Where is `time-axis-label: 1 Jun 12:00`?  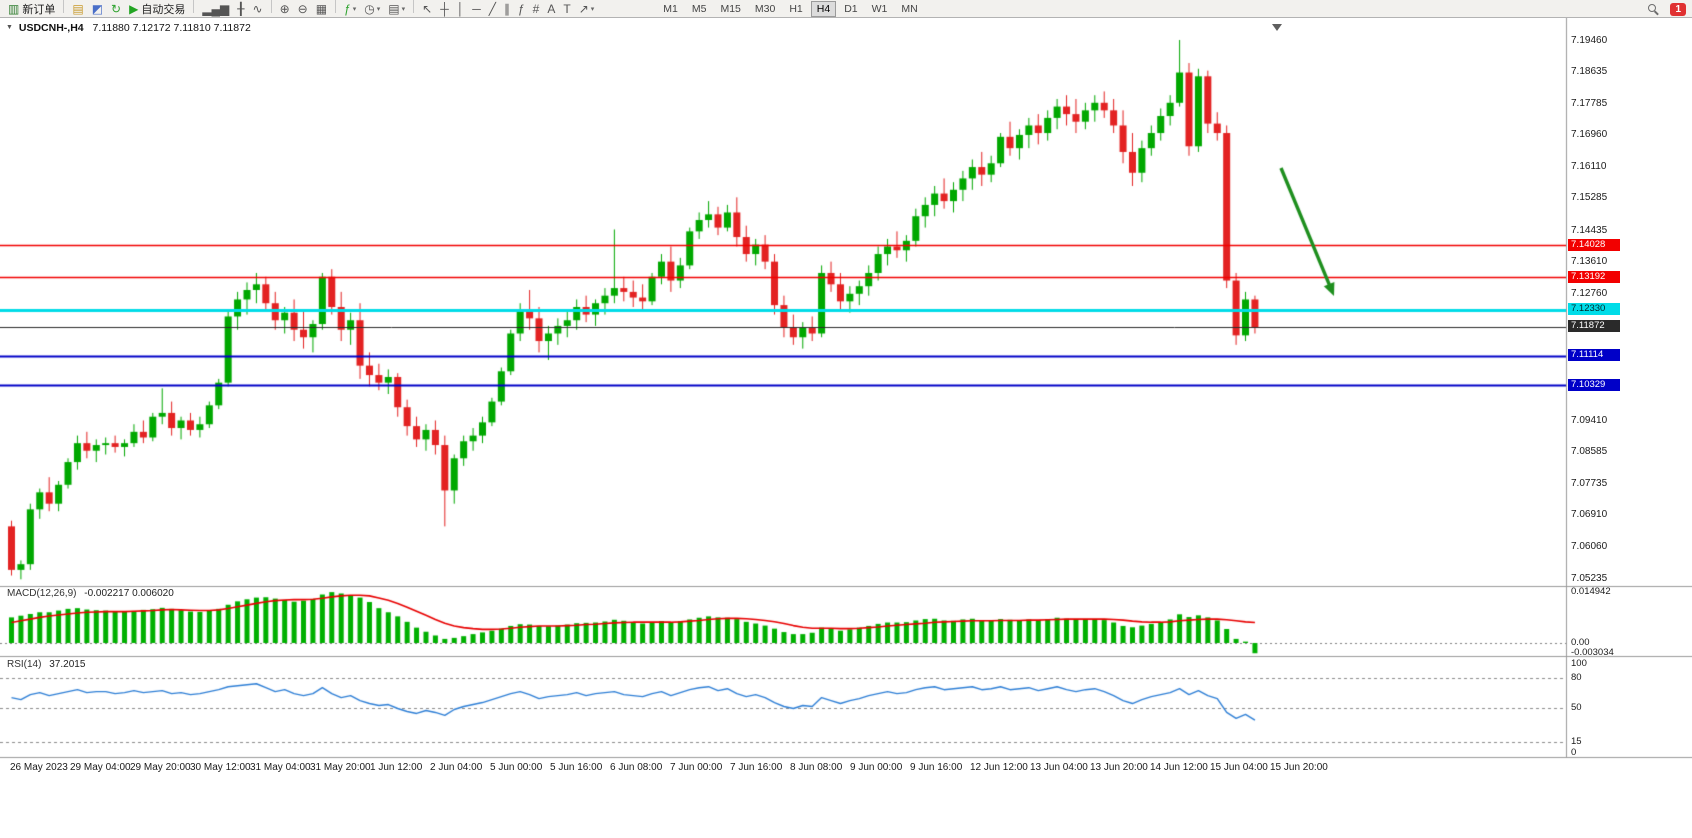 time-axis-label: 1 Jun 12:00 is located at coordinates (396, 767).